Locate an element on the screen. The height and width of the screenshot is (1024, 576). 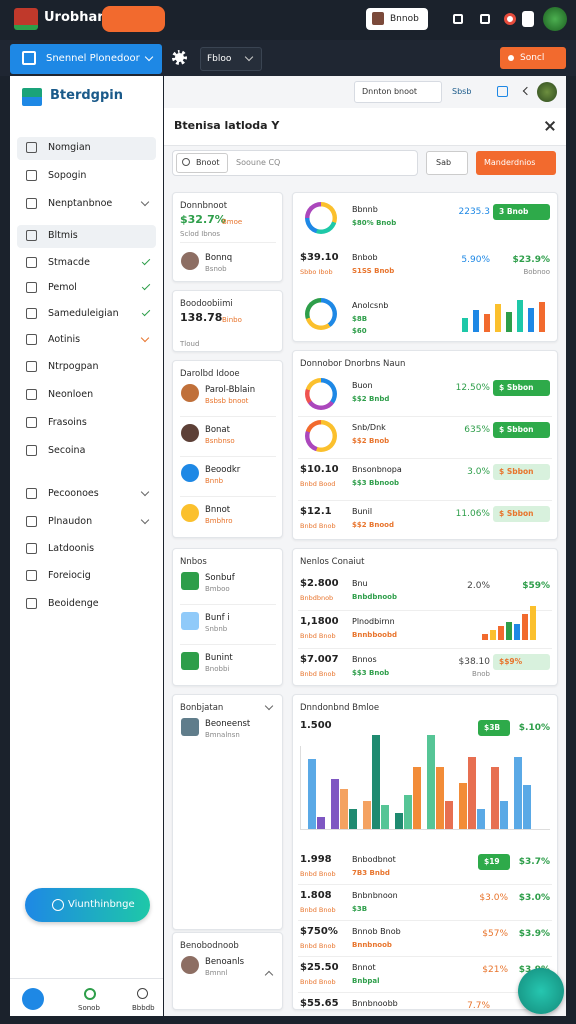
nav-item: Neonloen is located at coordinates (71, 394).